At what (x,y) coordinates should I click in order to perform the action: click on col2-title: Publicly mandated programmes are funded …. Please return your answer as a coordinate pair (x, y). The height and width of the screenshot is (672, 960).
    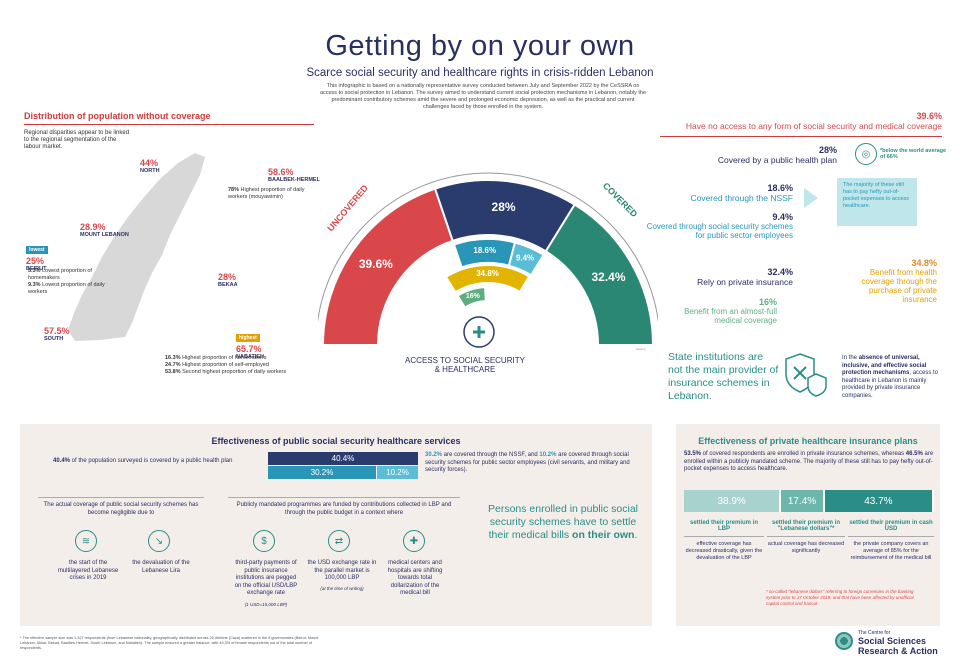
    Looking at the image, I should click on (344, 509).